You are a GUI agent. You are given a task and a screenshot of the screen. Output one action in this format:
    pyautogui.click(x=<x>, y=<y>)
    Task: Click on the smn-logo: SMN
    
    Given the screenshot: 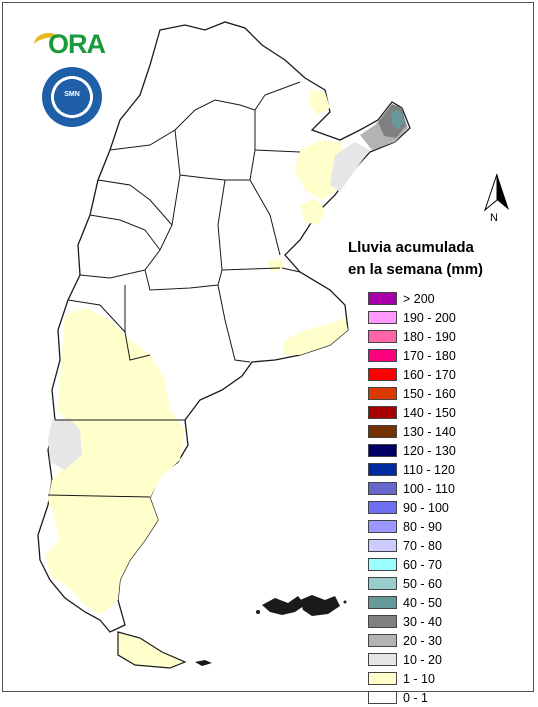 What is the action you would take?
    pyautogui.click(x=72, y=97)
    